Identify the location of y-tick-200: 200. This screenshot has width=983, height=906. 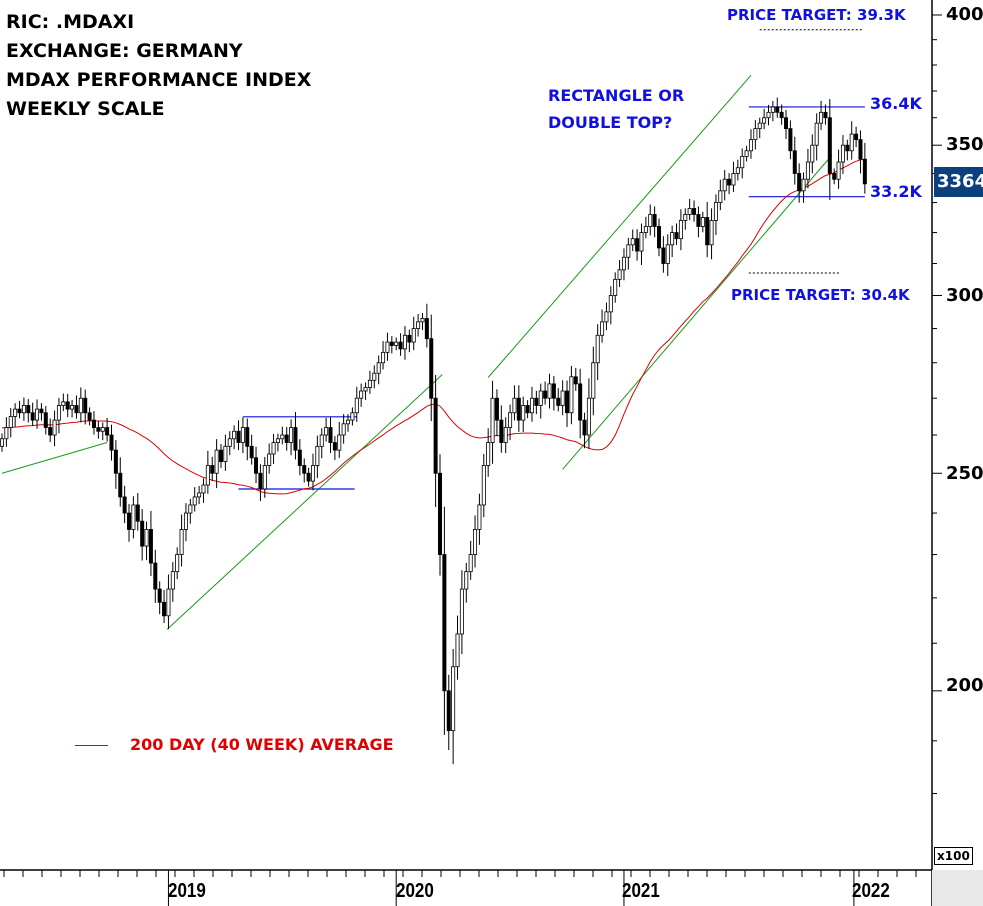
(964, 685).